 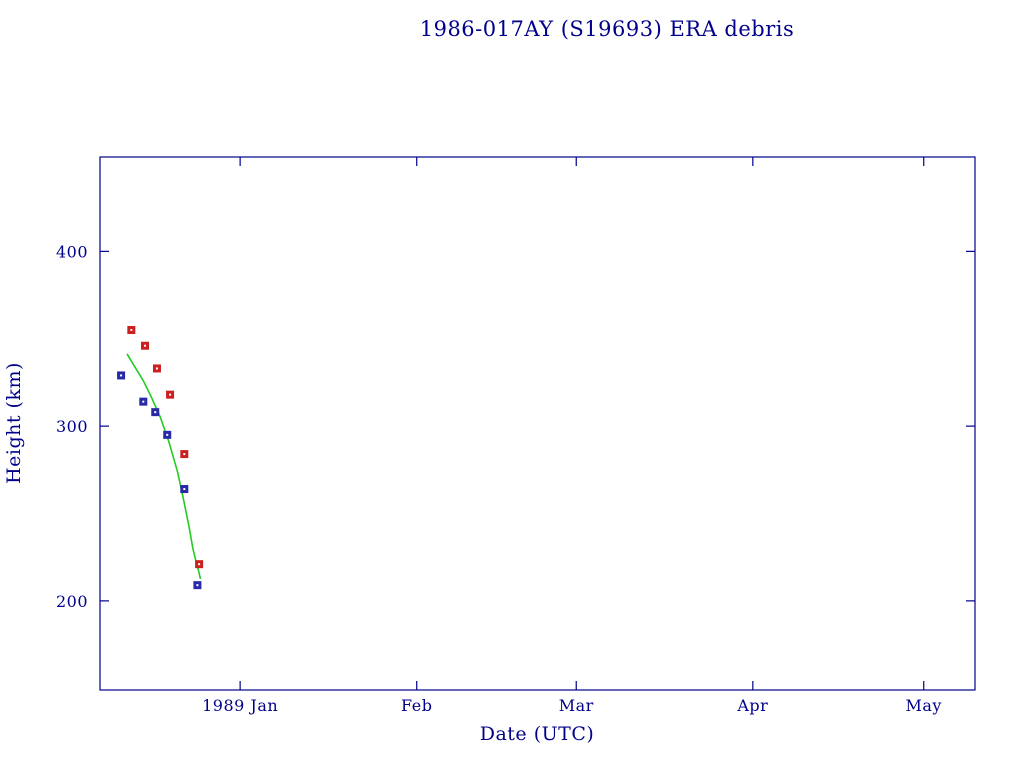 I want to click on mean-height-decay-fit, so click(x=164, y=466).